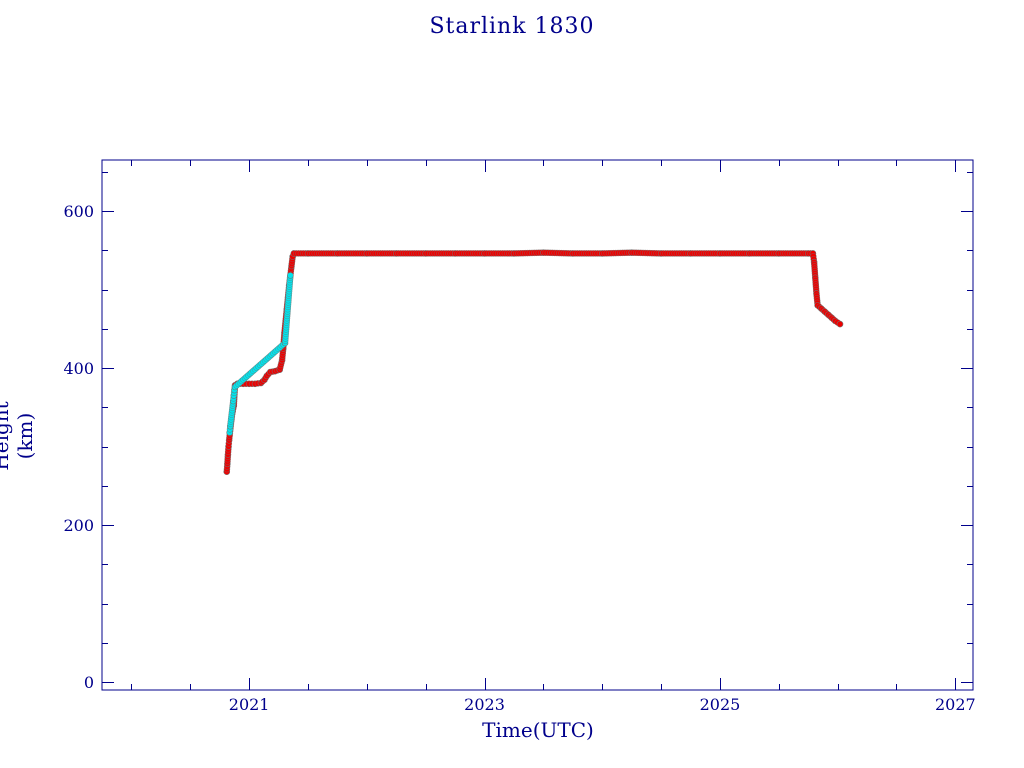  Describe the element at coordinates (955, 704) in the screenshot. I see `x-tick-label: 2027` at that location.